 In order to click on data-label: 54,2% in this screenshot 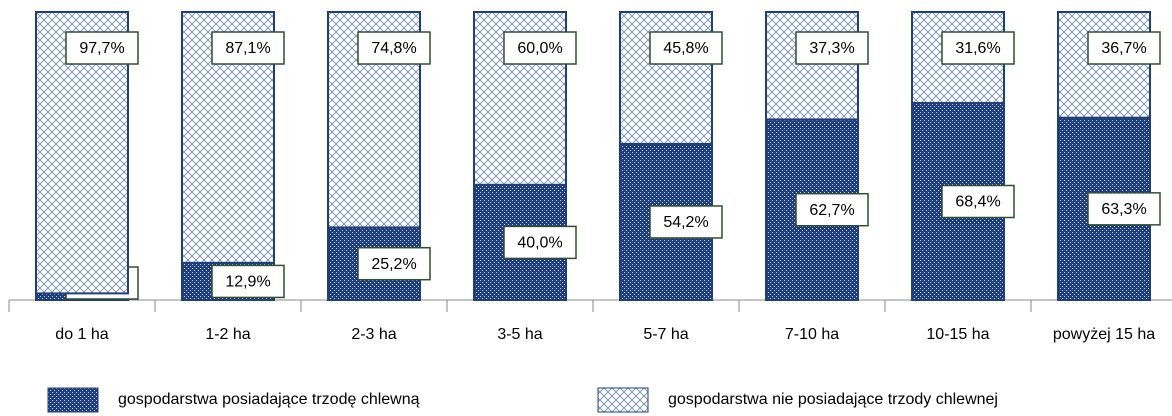, I will do `click(685, 222)`.